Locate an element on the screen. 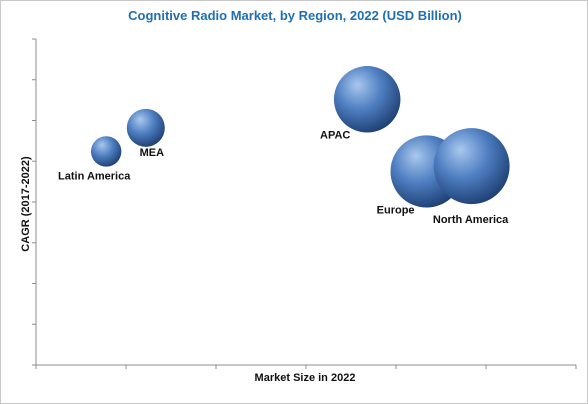  bubble-label-north-america: North America is located at coordinates (471, 220).